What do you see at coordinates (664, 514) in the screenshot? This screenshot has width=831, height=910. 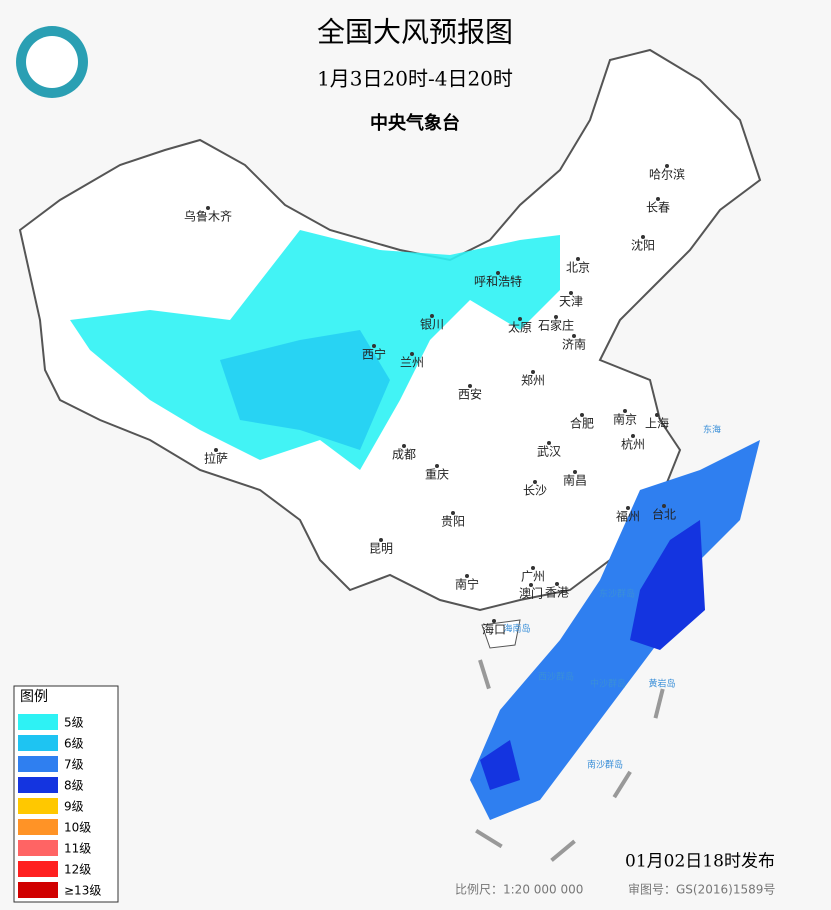 I see `city-label: 台北` at bounding box center [664, 514].